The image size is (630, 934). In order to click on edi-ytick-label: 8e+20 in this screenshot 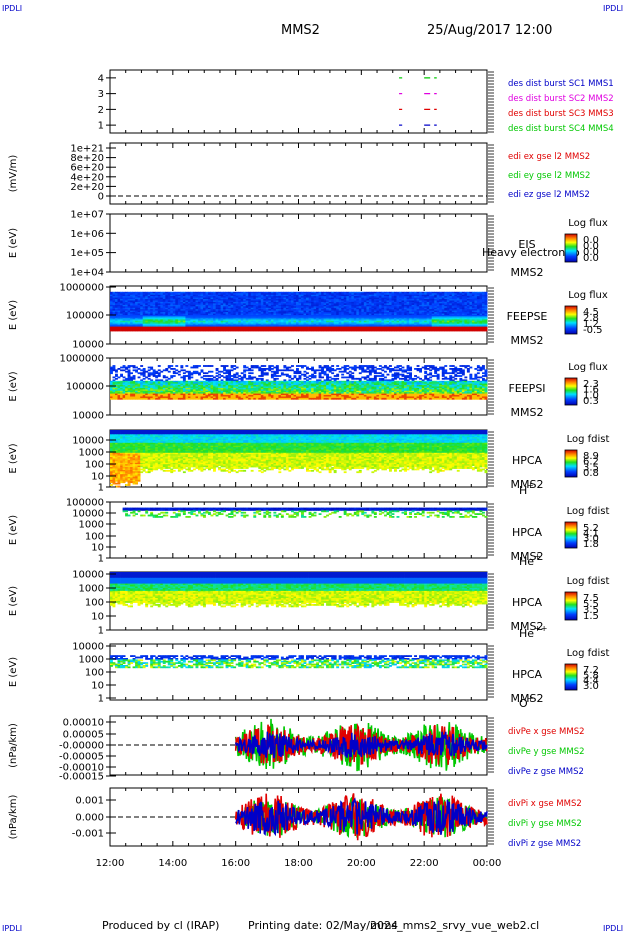, I will do `click(87, 158)`.